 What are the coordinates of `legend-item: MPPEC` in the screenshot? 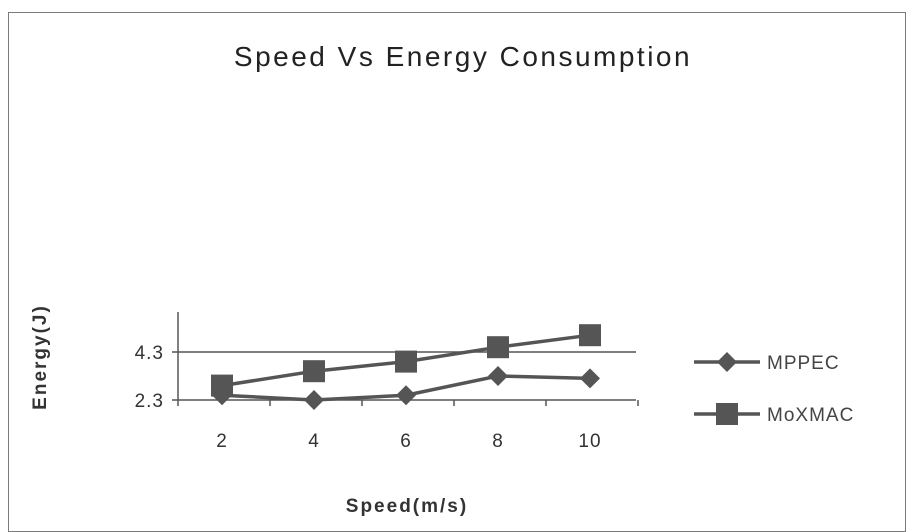 It's located at (767, 363).